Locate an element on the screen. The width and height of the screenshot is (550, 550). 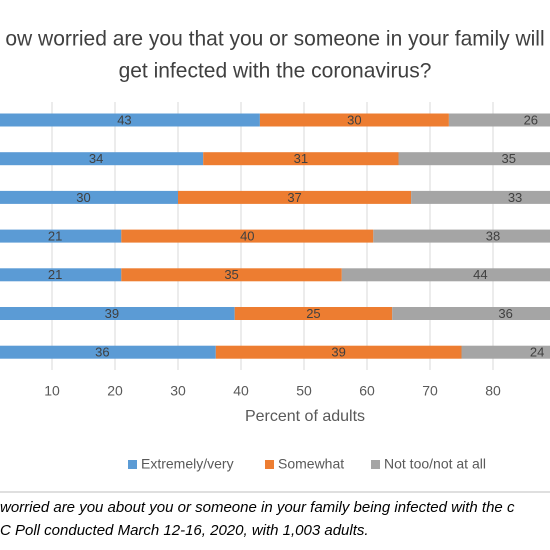
value-label: 44 is located at coordinates (480, 274).